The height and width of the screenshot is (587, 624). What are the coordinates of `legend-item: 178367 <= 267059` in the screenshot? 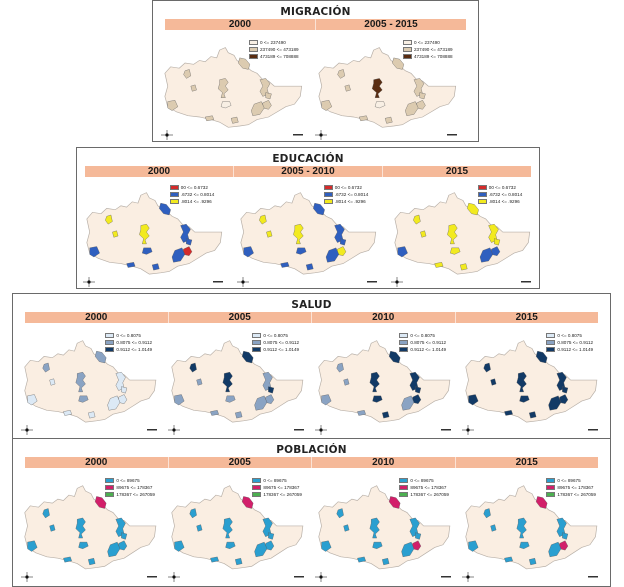 It's located at (277, 494).